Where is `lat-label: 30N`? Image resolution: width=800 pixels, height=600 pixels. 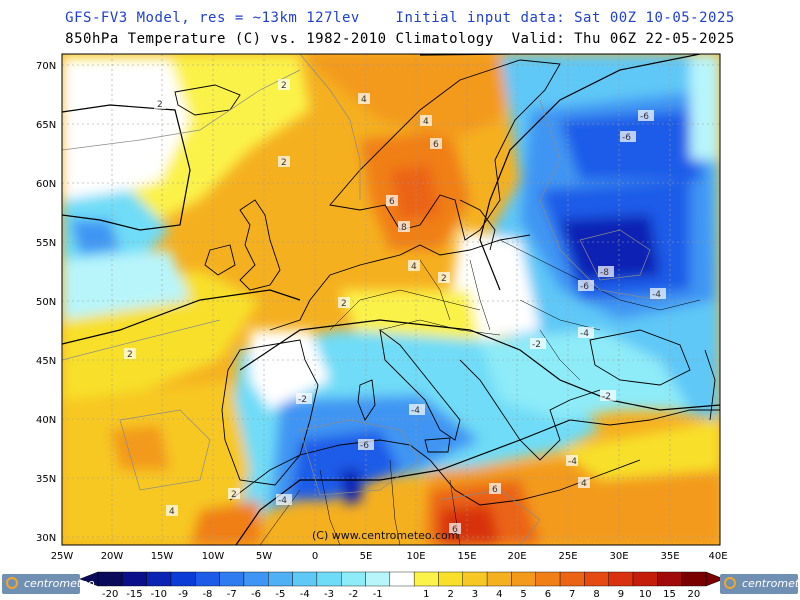
lat-label: 30N is located at coordinates (46, 538).